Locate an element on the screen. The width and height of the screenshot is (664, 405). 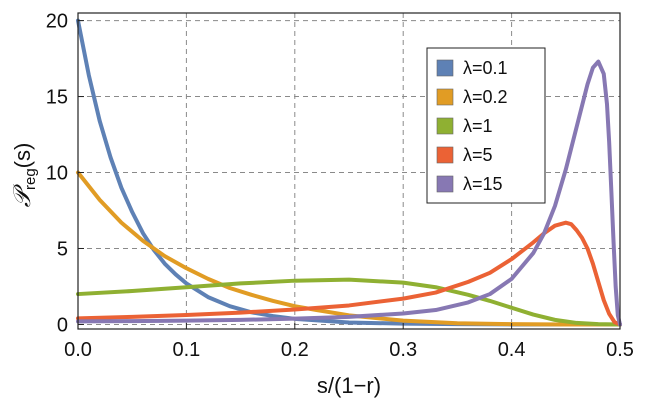
x-tick-label: 0.1 is located at coordinates (186, 350).